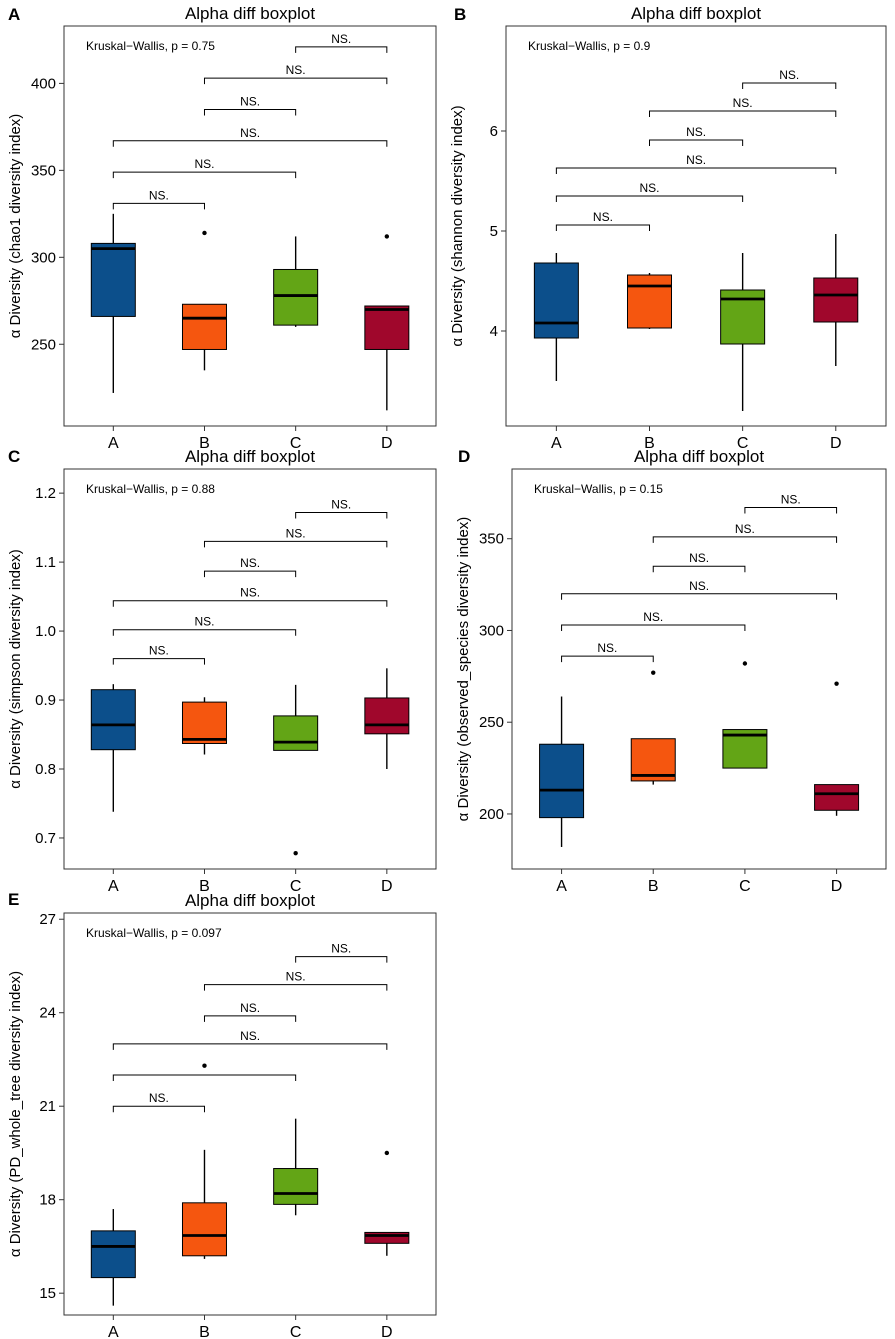 This screenshot has width=895, height=1339. What do you see at coordinates (13, 899) in the screenshot?
I see `panel-letter: E` at bounding box center [13, 899].